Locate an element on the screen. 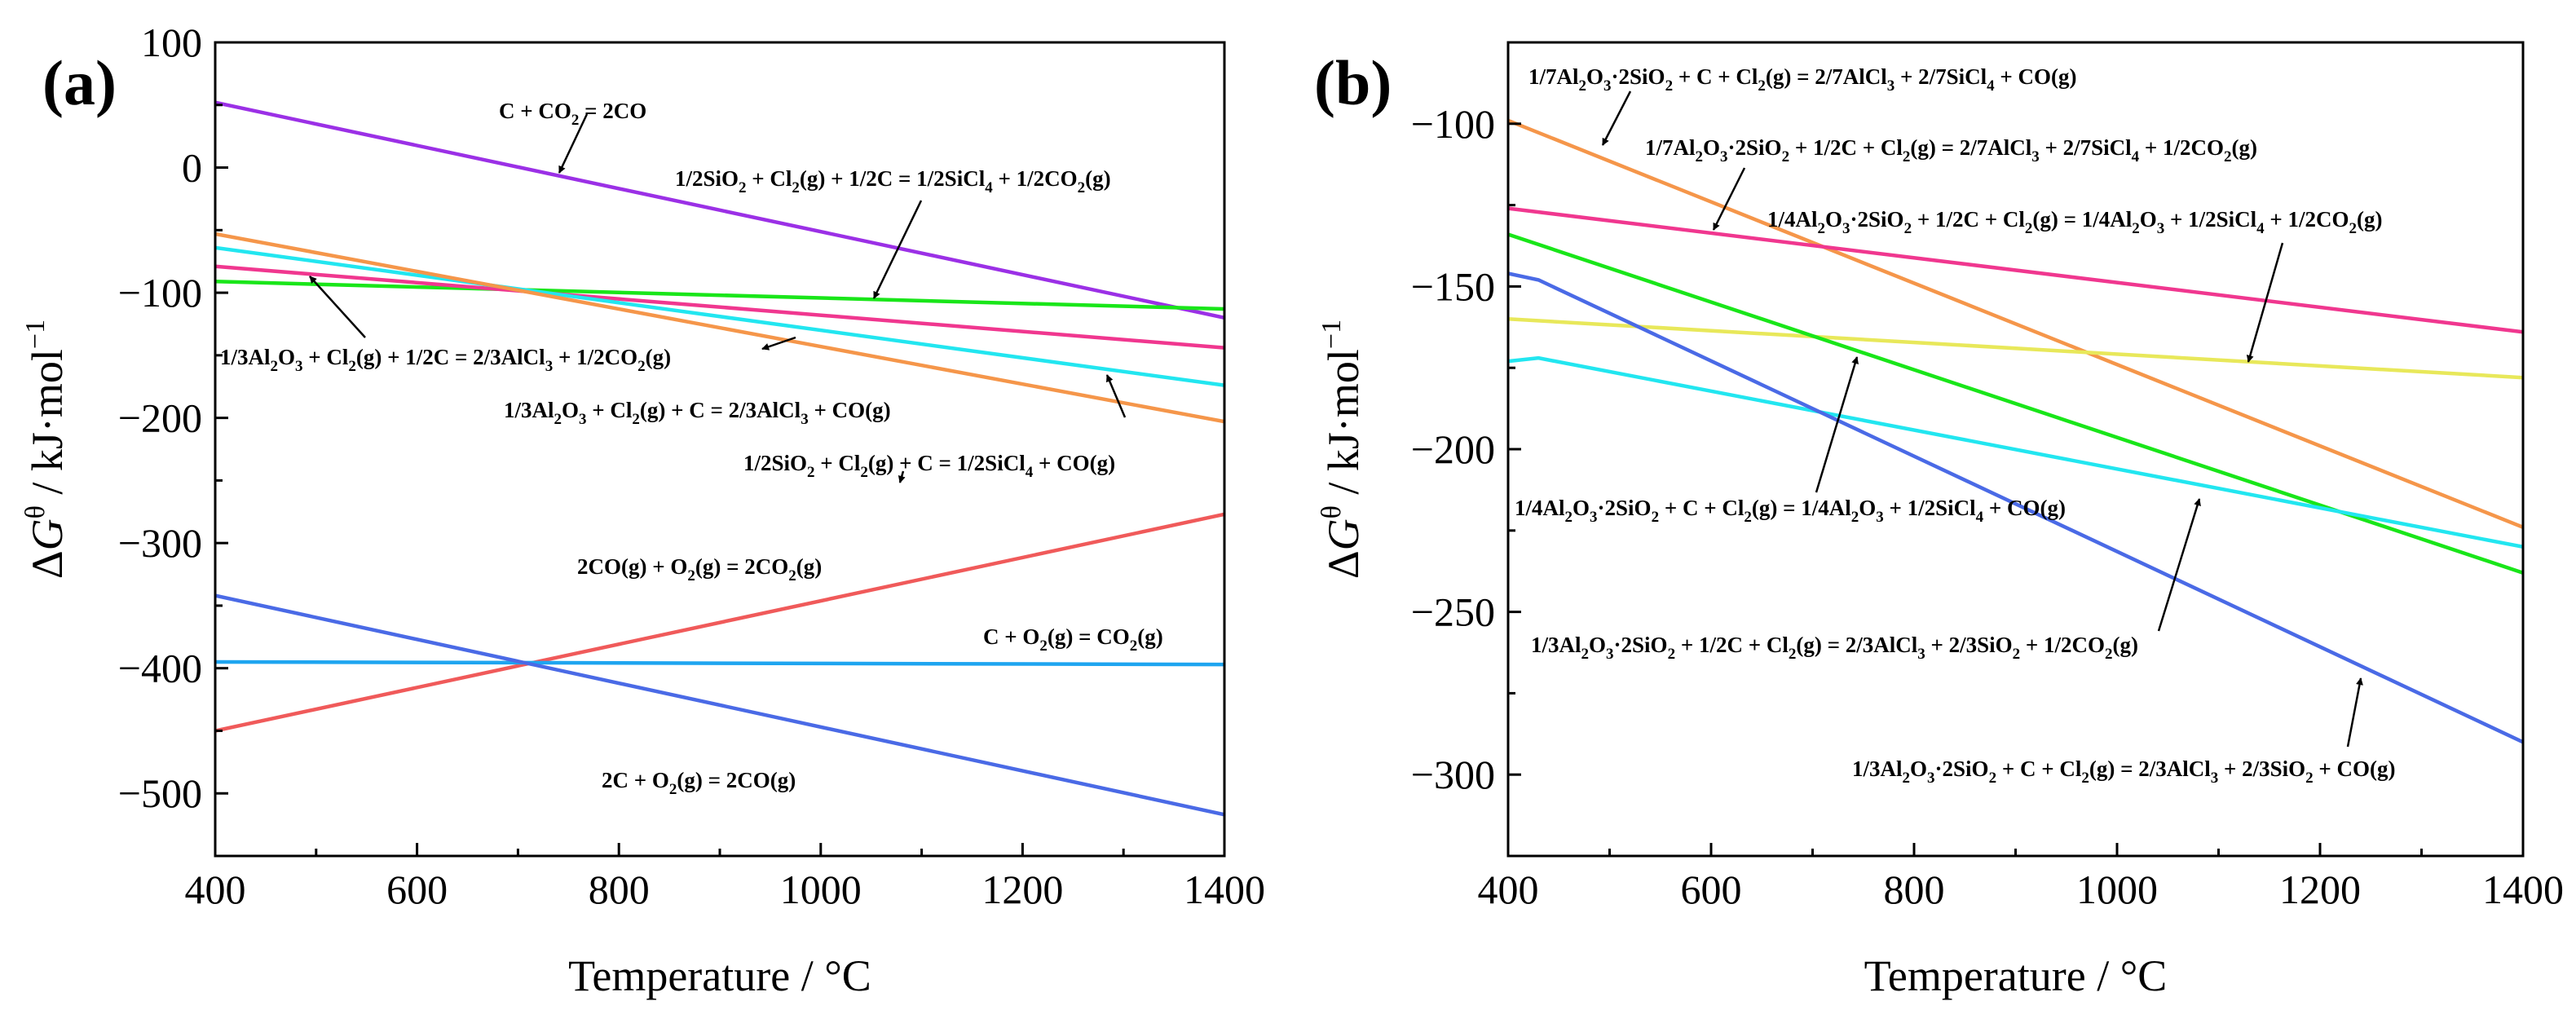 The height and width of the screenshot is (1019, 2576). y-tick-label: −150 is located at coordinates (1453, 286).